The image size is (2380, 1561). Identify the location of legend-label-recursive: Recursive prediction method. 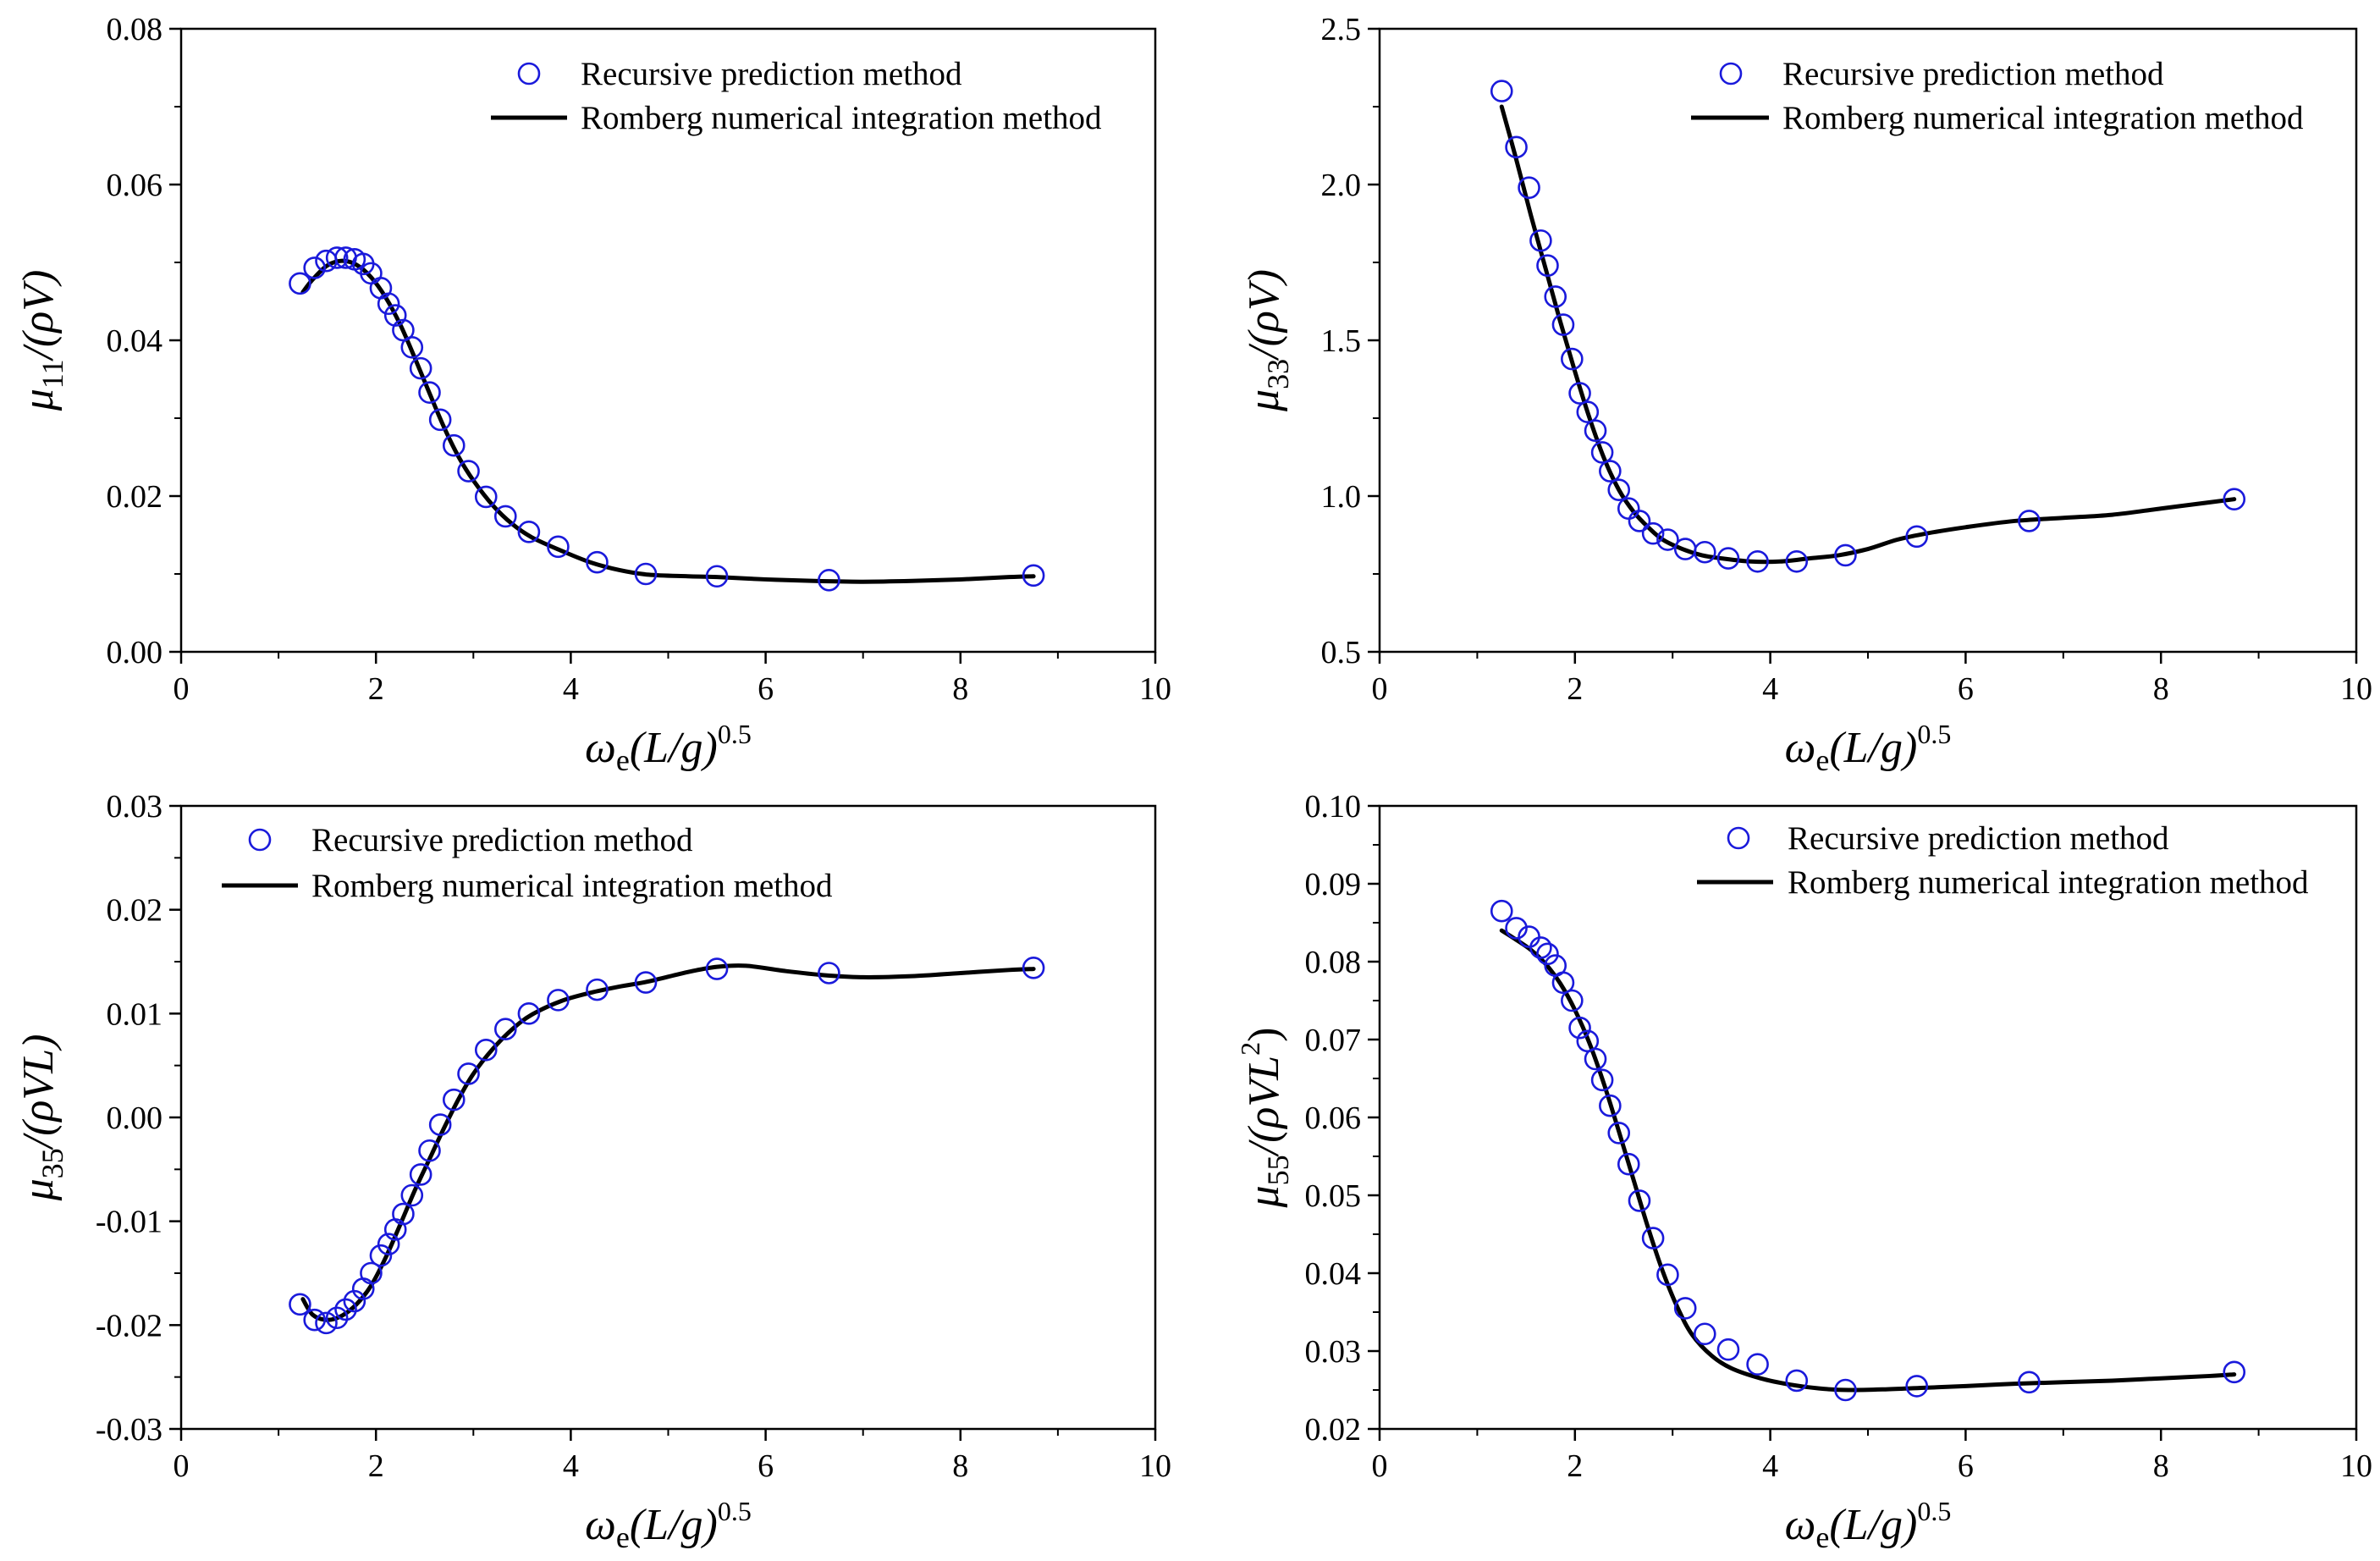
(1978, 838).